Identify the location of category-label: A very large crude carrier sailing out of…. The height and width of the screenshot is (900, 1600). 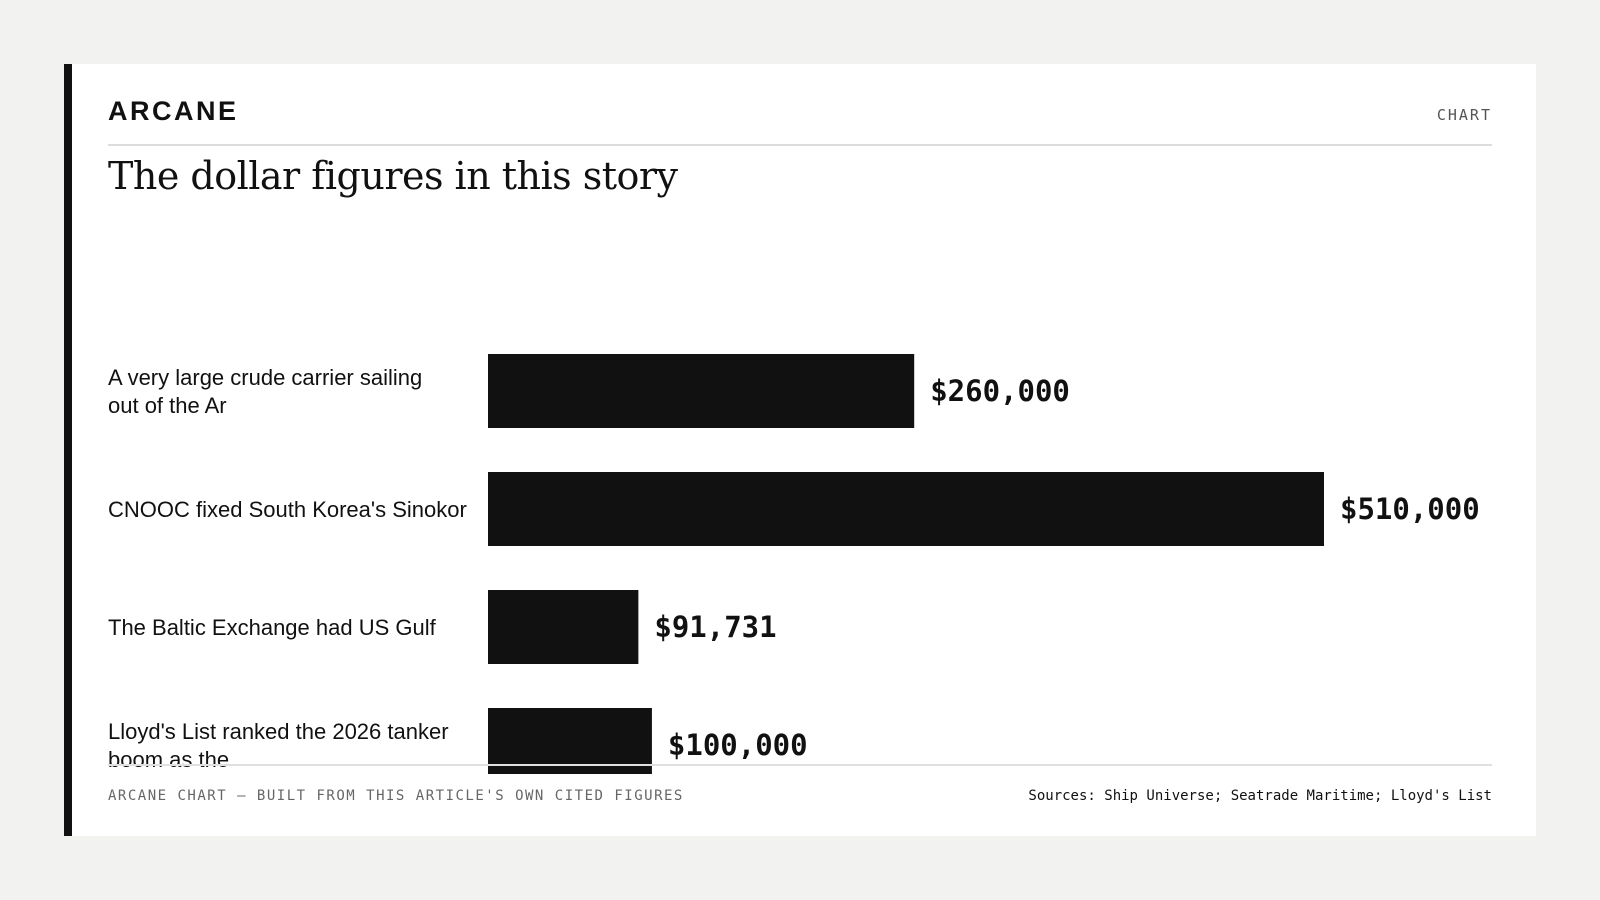
(265, 391).